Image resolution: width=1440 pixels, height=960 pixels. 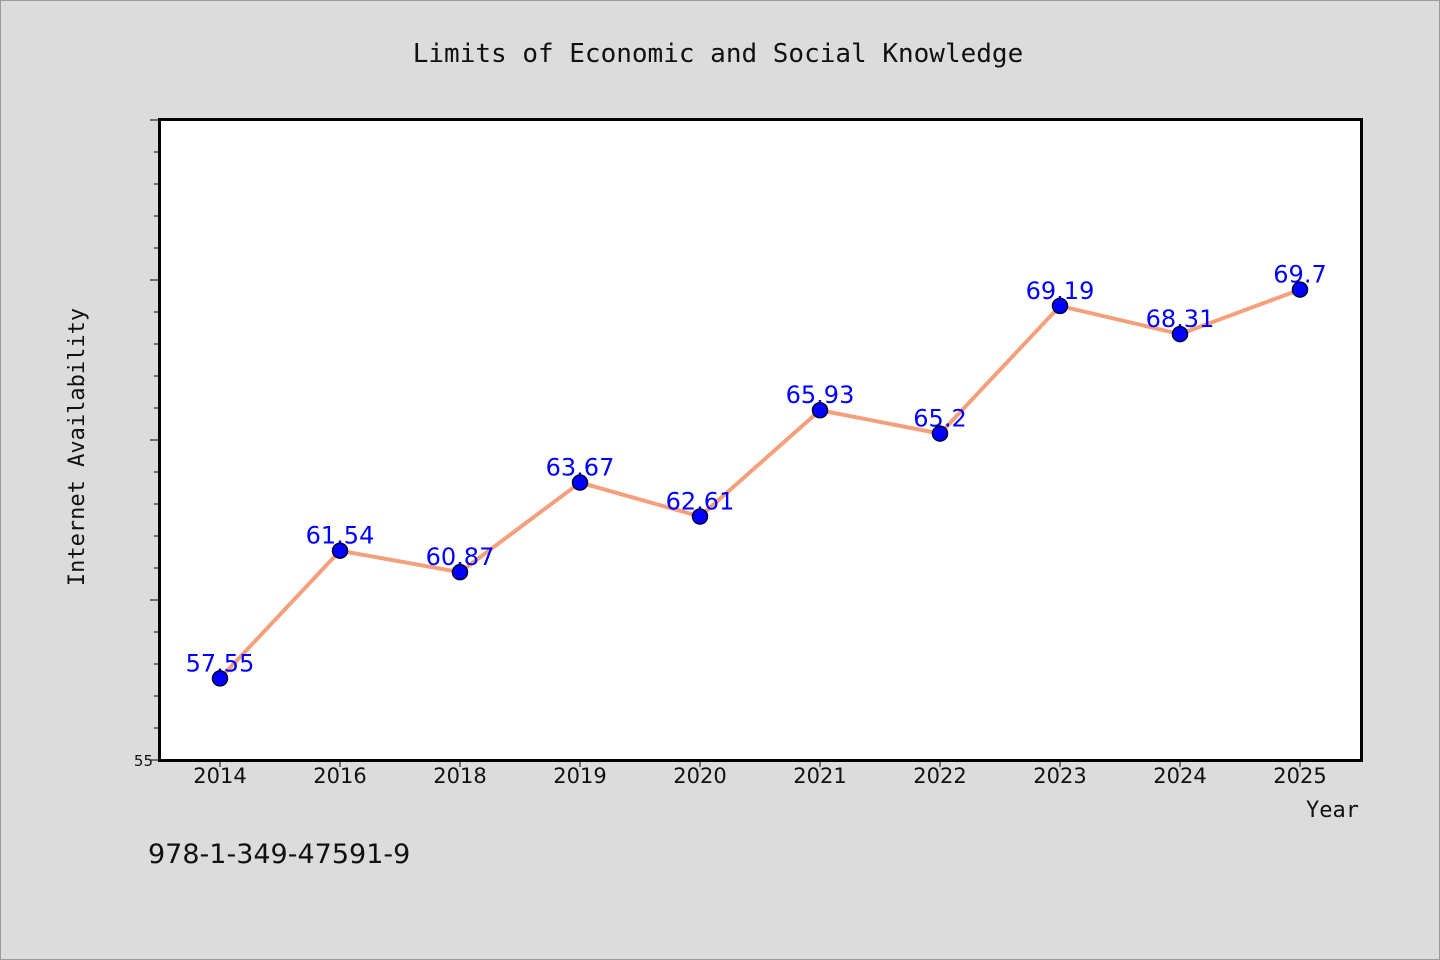 What do you see at coordinates (939, 776) in the screenshot?
I see `x-tick-label: 2022` at bounding box center [939, 776].